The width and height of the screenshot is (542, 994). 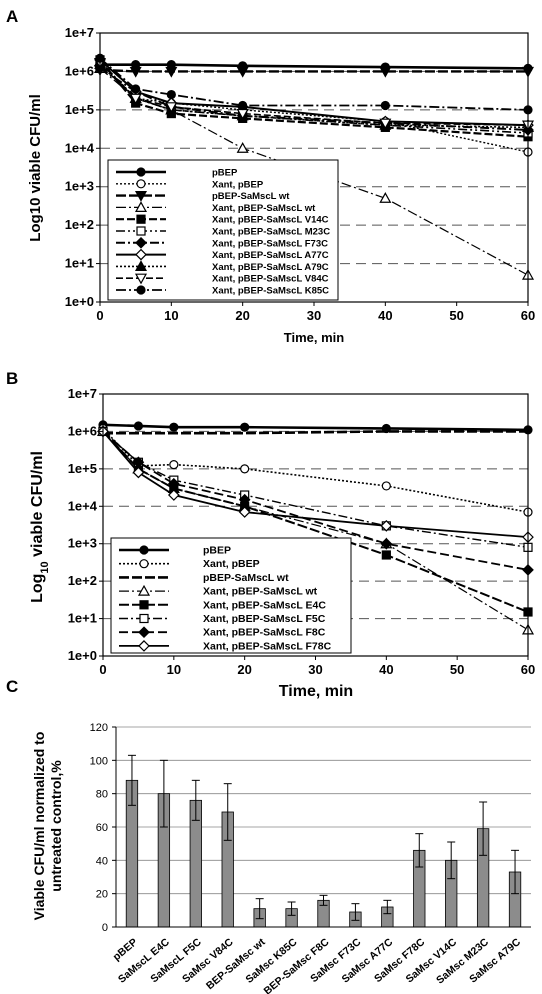 I want to click on chart-b-legend-label: Xant, pBEP-SaMscL F8C, so click(x=264, y=633).